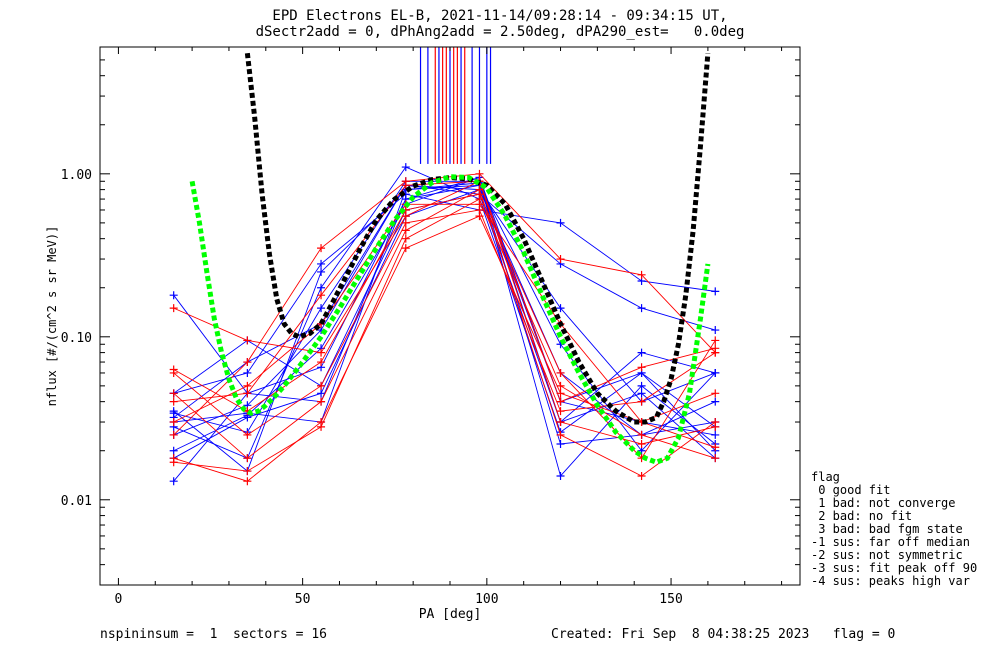 The image size is (1000, 650). What do you see at coordinates (455, 105) in the screenshot?
I see `spike-lines` at bounding box center [455, 105].